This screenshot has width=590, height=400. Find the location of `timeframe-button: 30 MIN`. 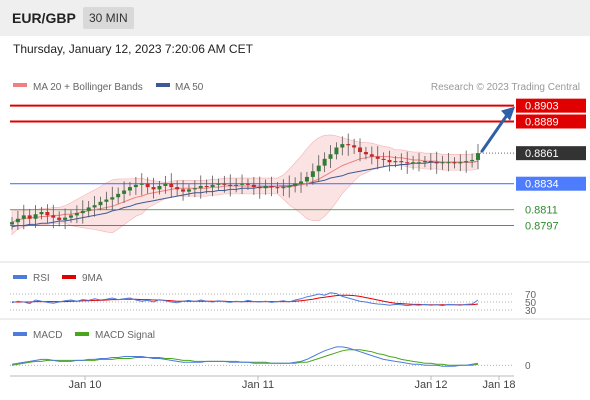

timeframe-button: 30 MIN is located at coordinates (108, 18).